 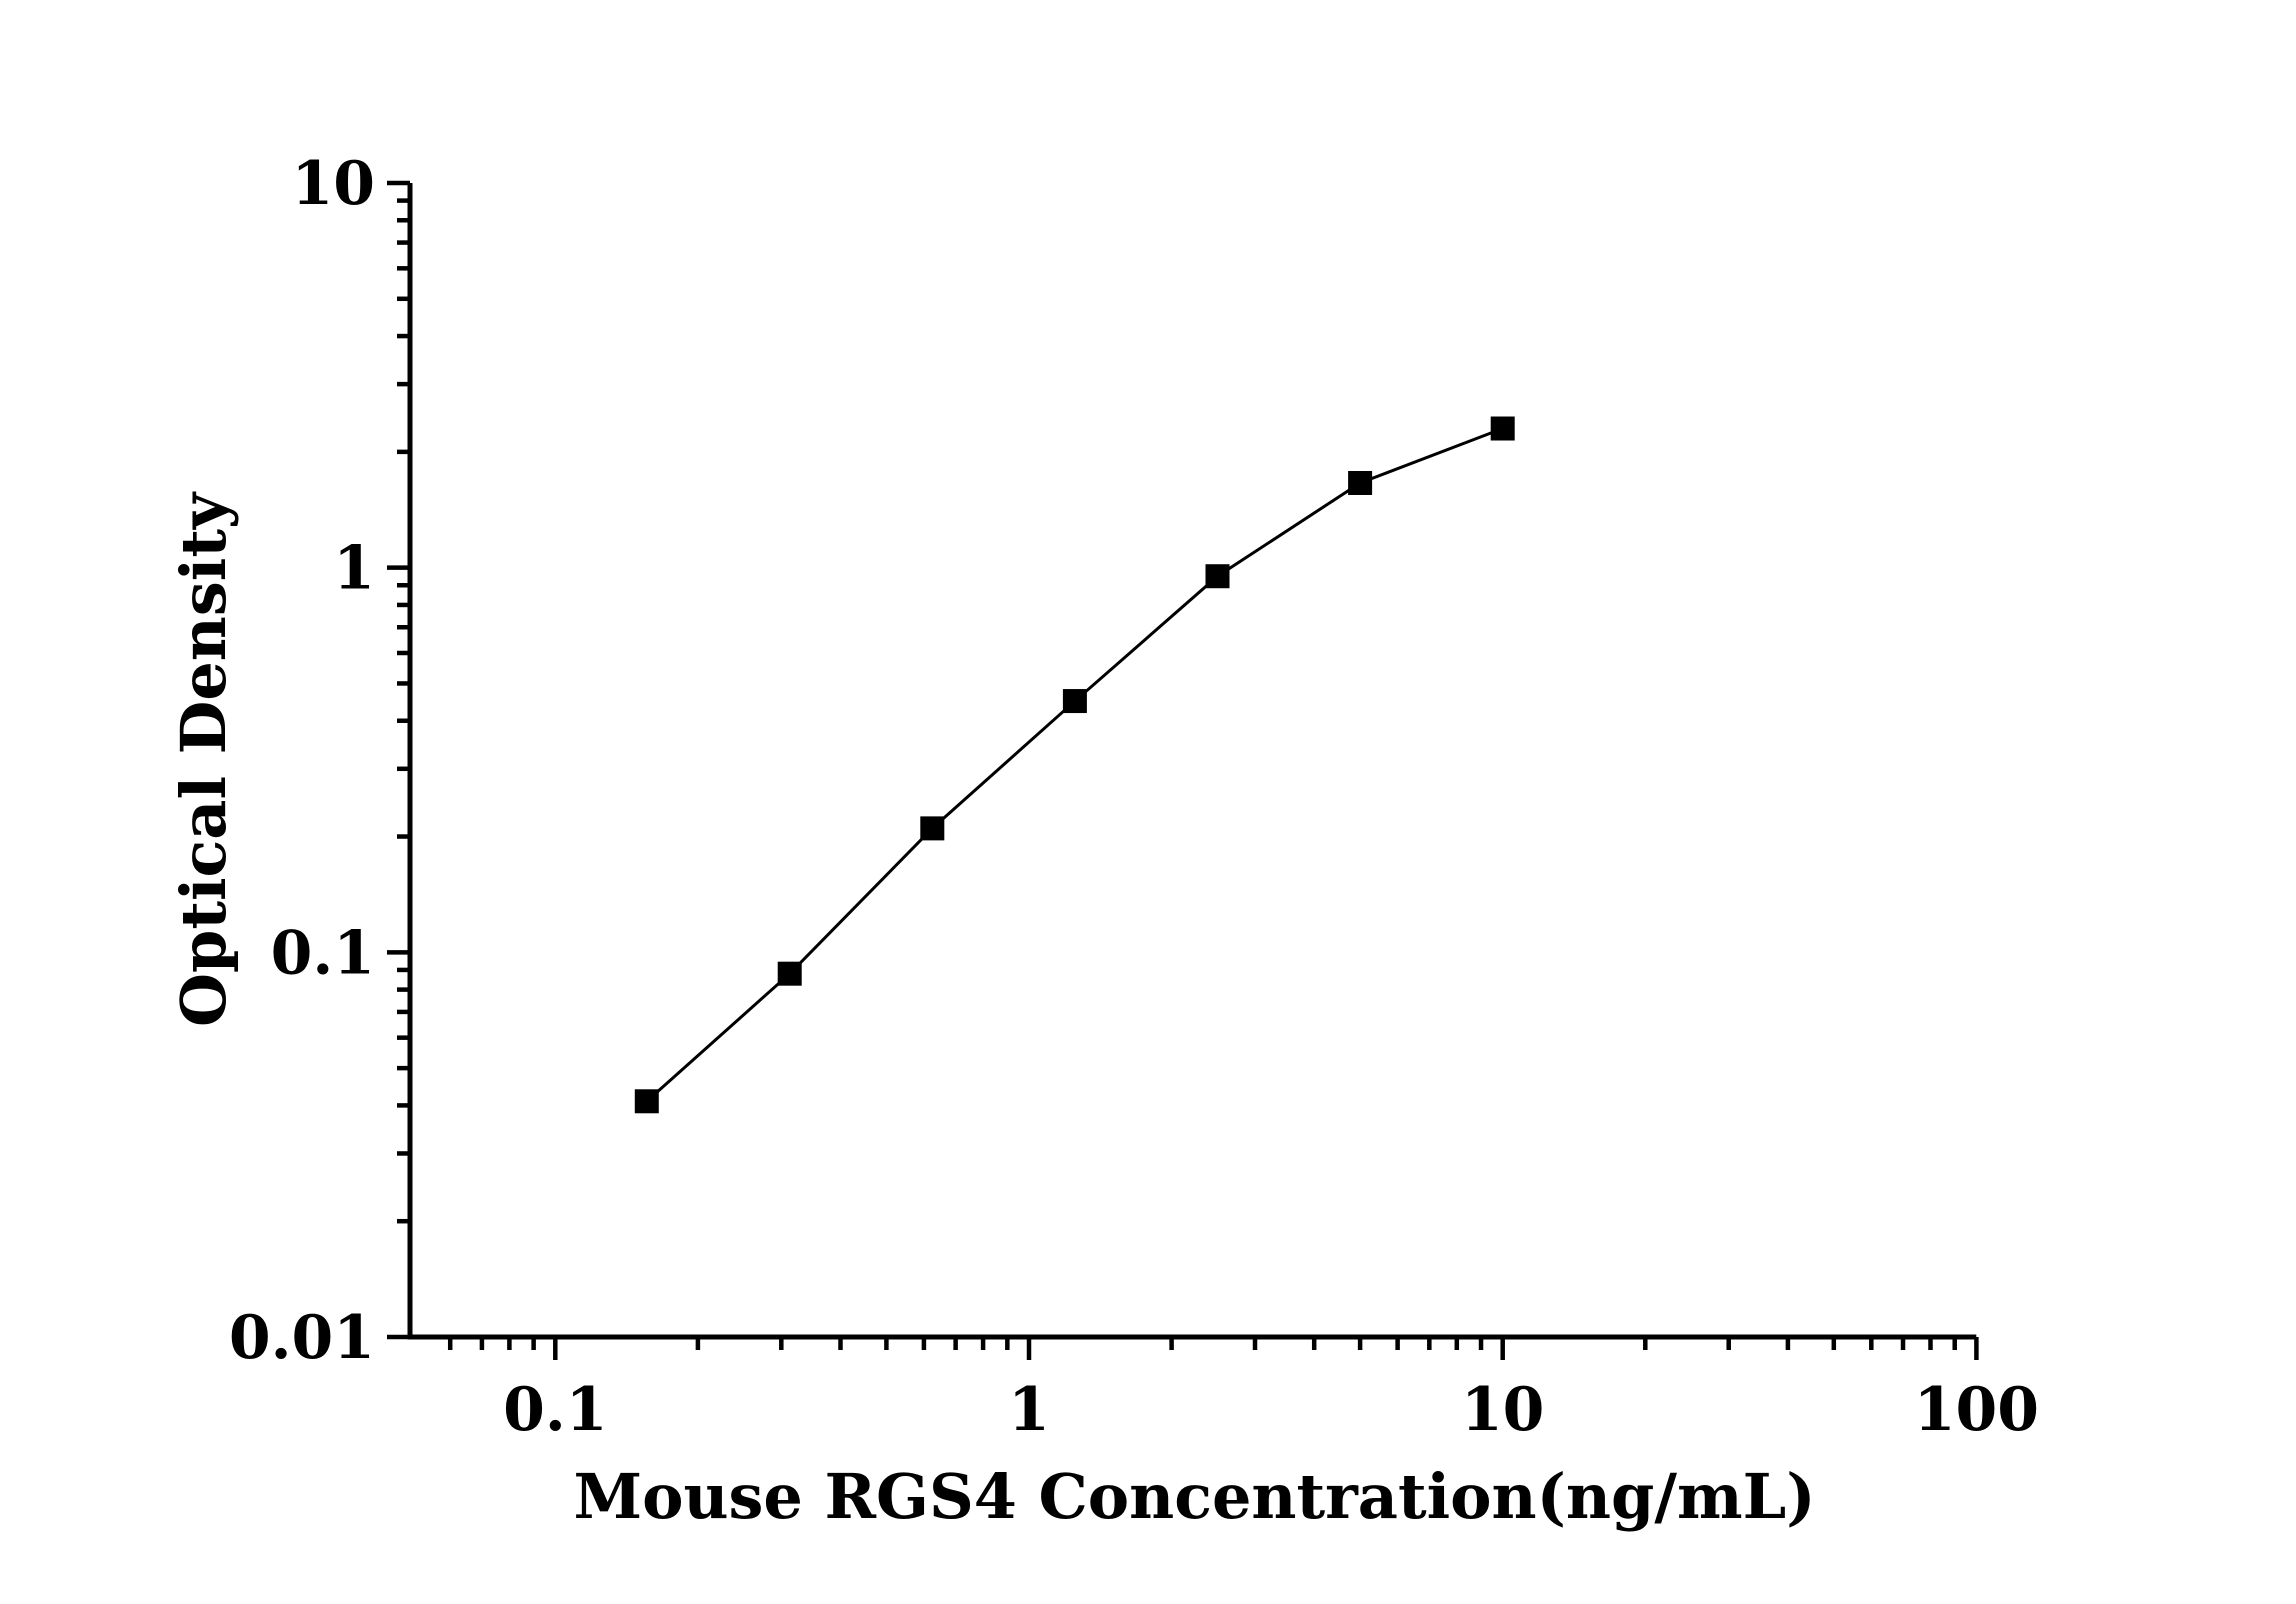 I want to click on y-tick-label: 10, so click(x=334, y=184).